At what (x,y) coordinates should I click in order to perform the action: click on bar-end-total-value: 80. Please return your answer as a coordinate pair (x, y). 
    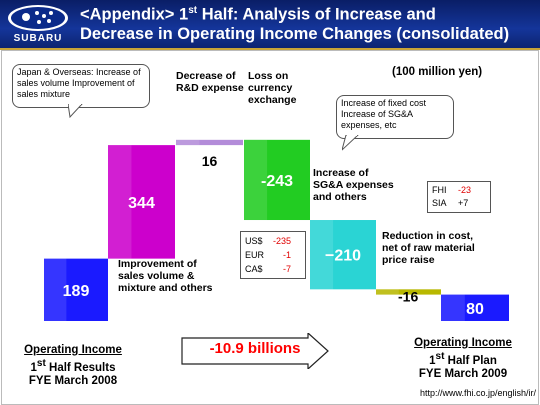
    Looking at the image, I should click on (475, 309).